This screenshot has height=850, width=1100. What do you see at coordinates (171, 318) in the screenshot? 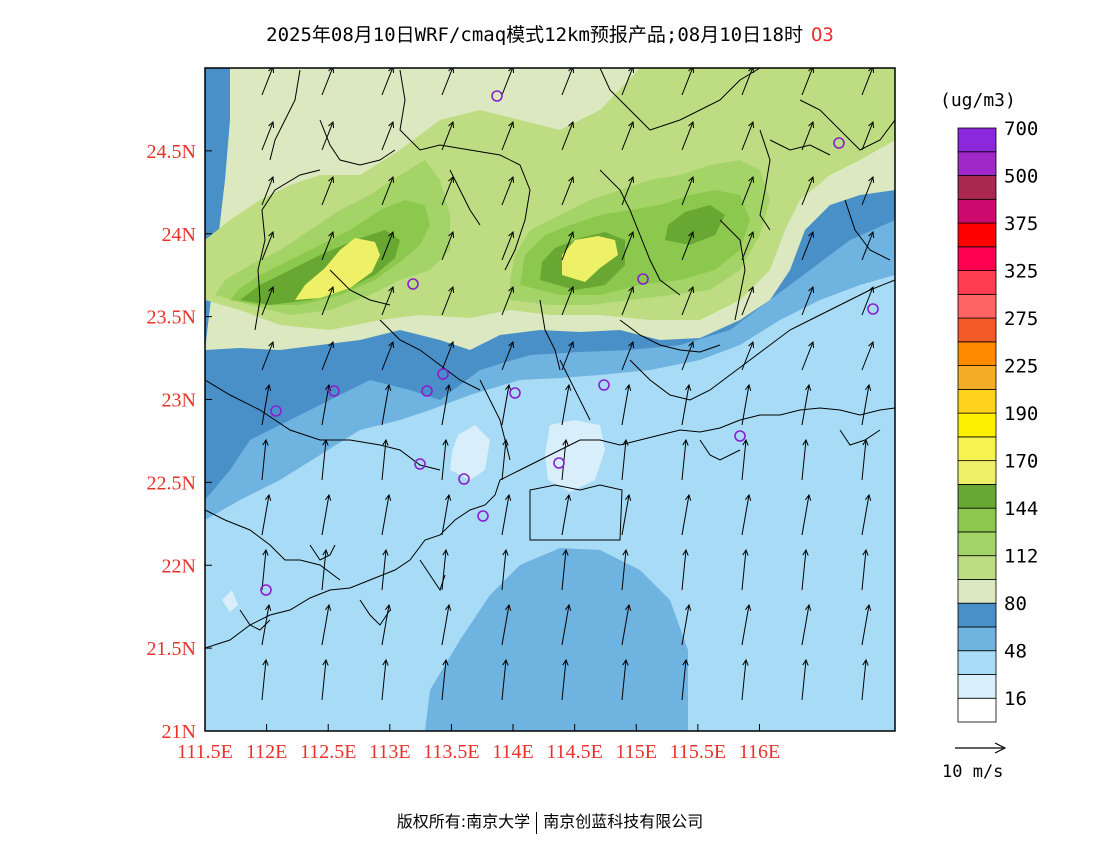
I see `y-tick-label: 23.5N` at bounding box center [171, 318].